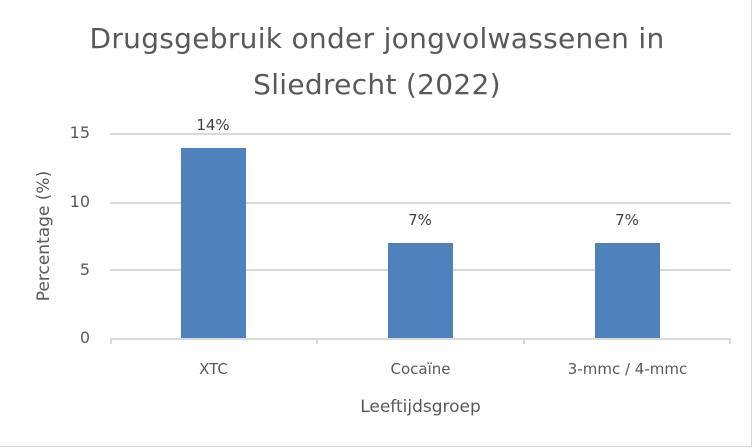 The width and height of the screenshot is (754, 448). Describe the element at coordinates (377, 84) in the screenshot. I see `chart-title-line2: Sliedrecht (2022)` at that location.